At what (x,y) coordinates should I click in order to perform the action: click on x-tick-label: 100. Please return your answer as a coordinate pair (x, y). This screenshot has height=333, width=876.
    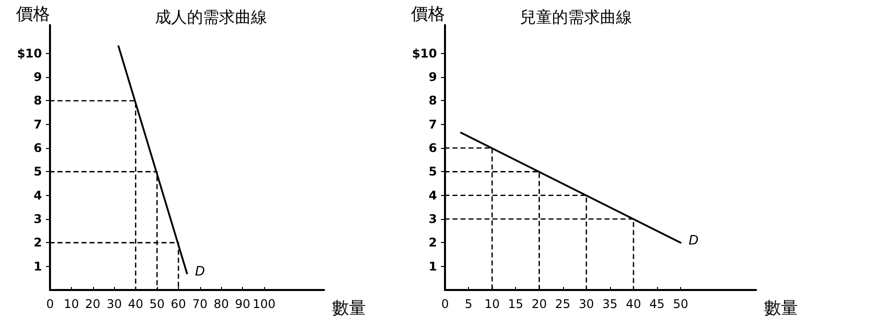
    Looking at the image, I should click on (264, 304).